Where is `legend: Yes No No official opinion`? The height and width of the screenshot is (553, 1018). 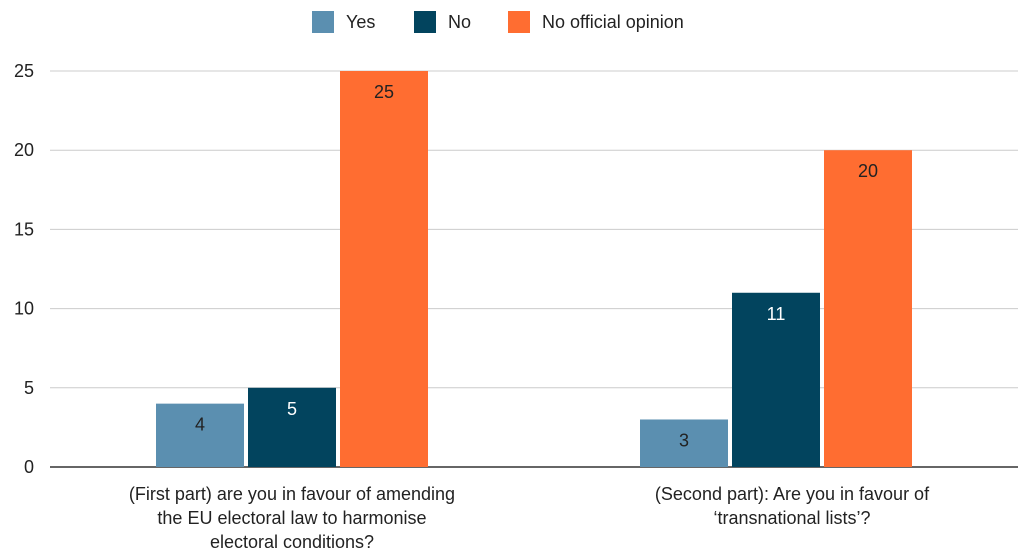 legend: Yes No No official opinion is located at coordinates (498, 22).